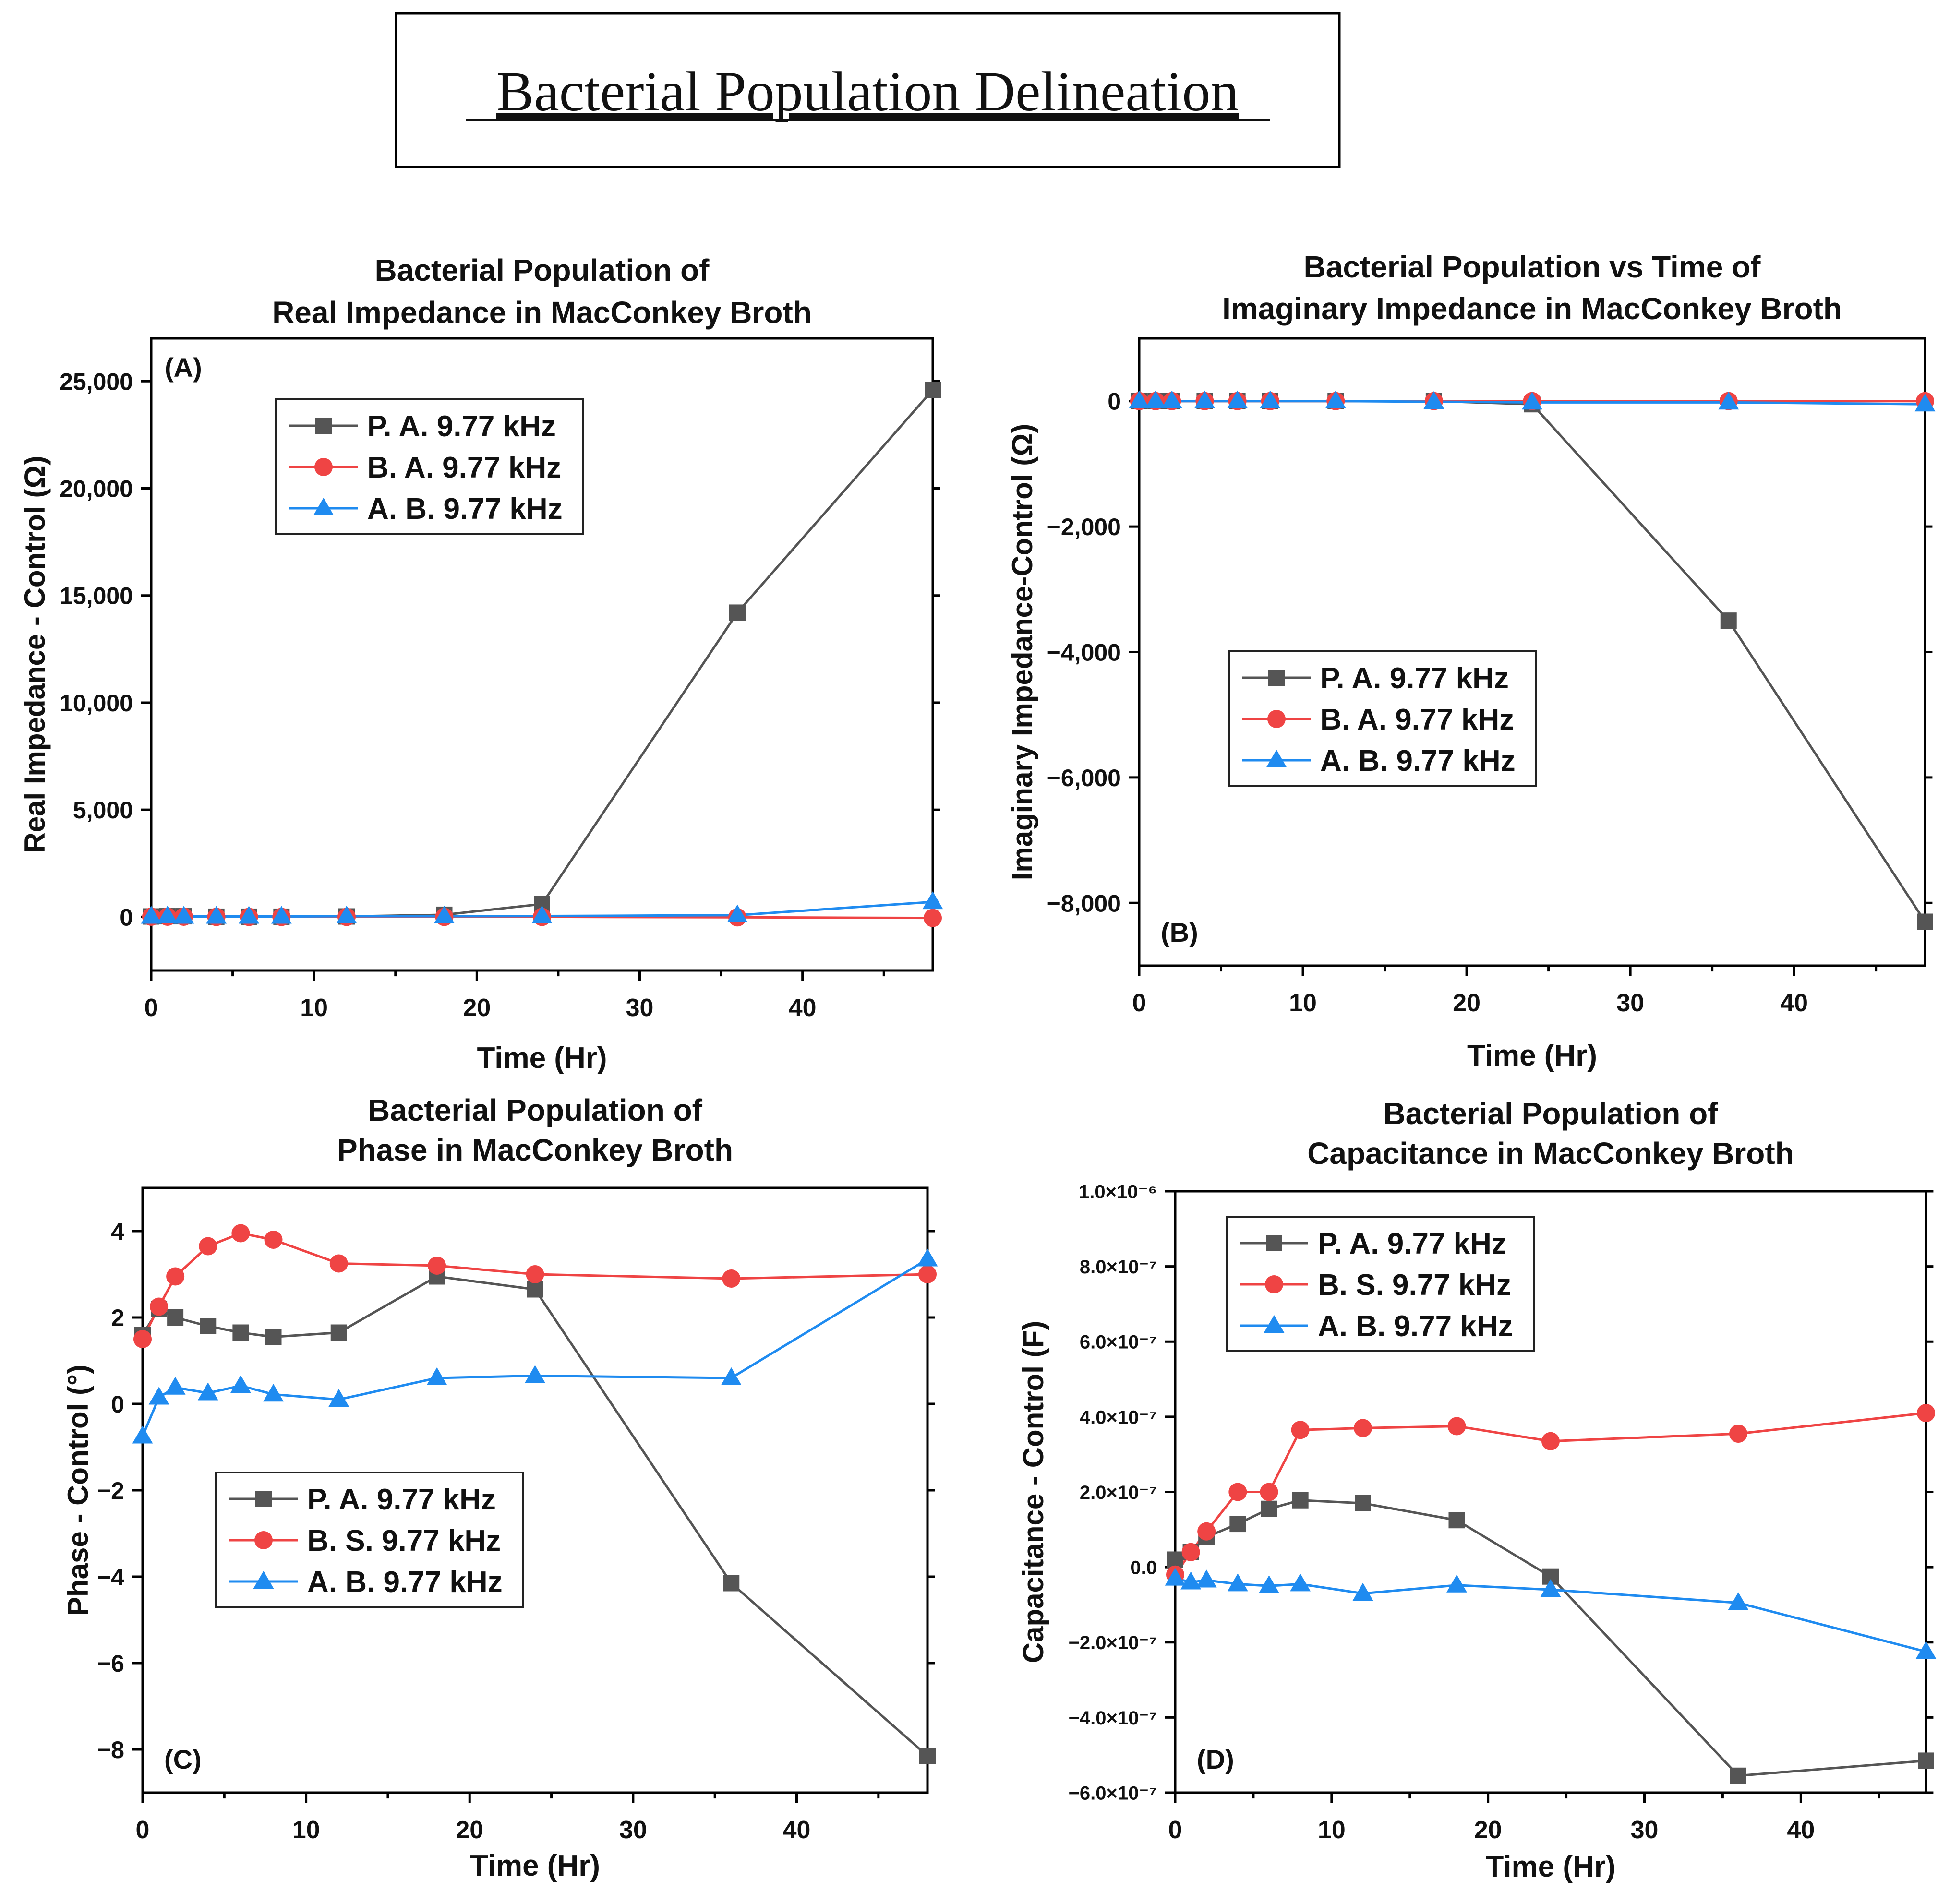 This screenshot has height=1904, width=1938. What do you see at coordinates (1533, 267) in the screenshot?
I see `chart-title-line: Bacterial Population vs Time of` at bounding box center [1533, 267].